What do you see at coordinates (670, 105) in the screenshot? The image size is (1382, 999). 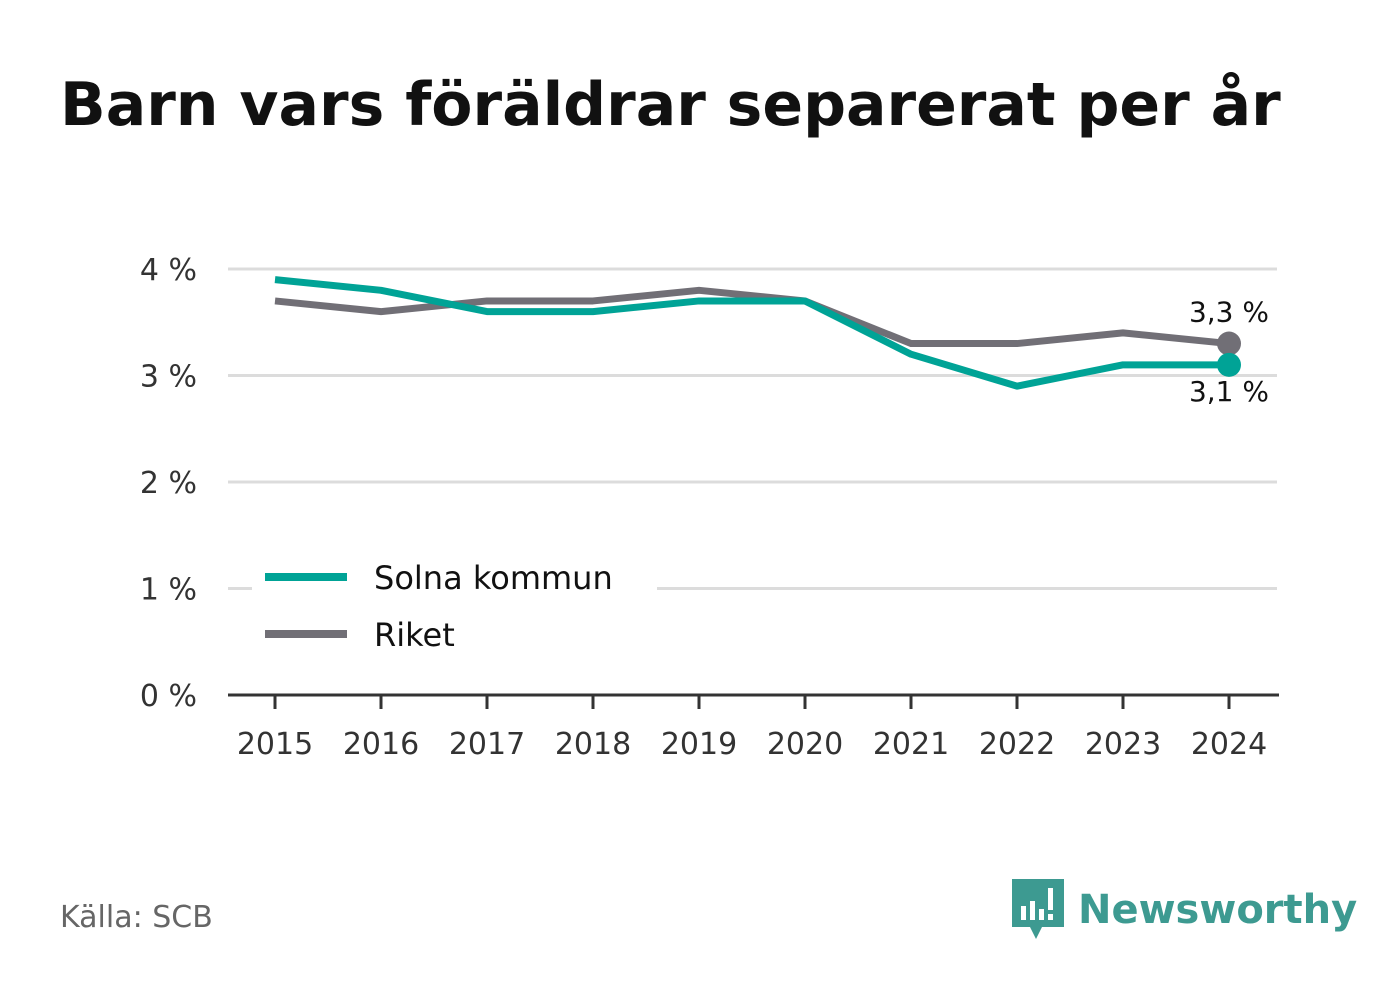 I see `chart-title: Barn vars föräldrar separerat per år` at bounding box center [670, 105].